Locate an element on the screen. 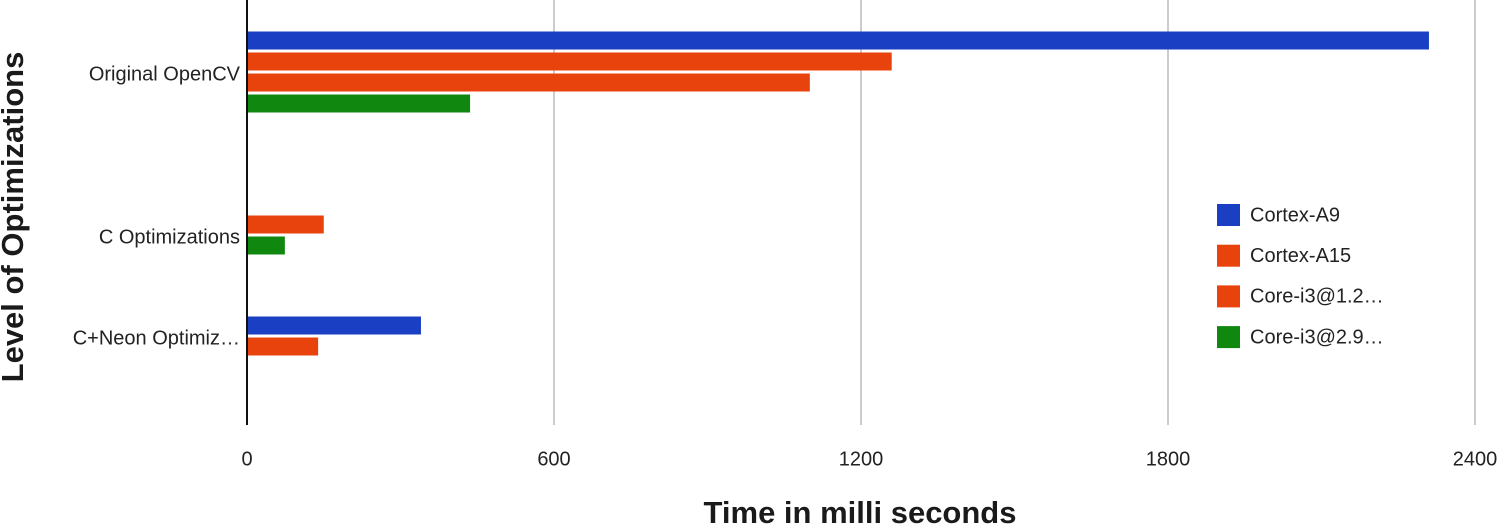 This screenshot has height=529, width=1500. x-tick-label: 1200 is located at coordinates (861, 459).